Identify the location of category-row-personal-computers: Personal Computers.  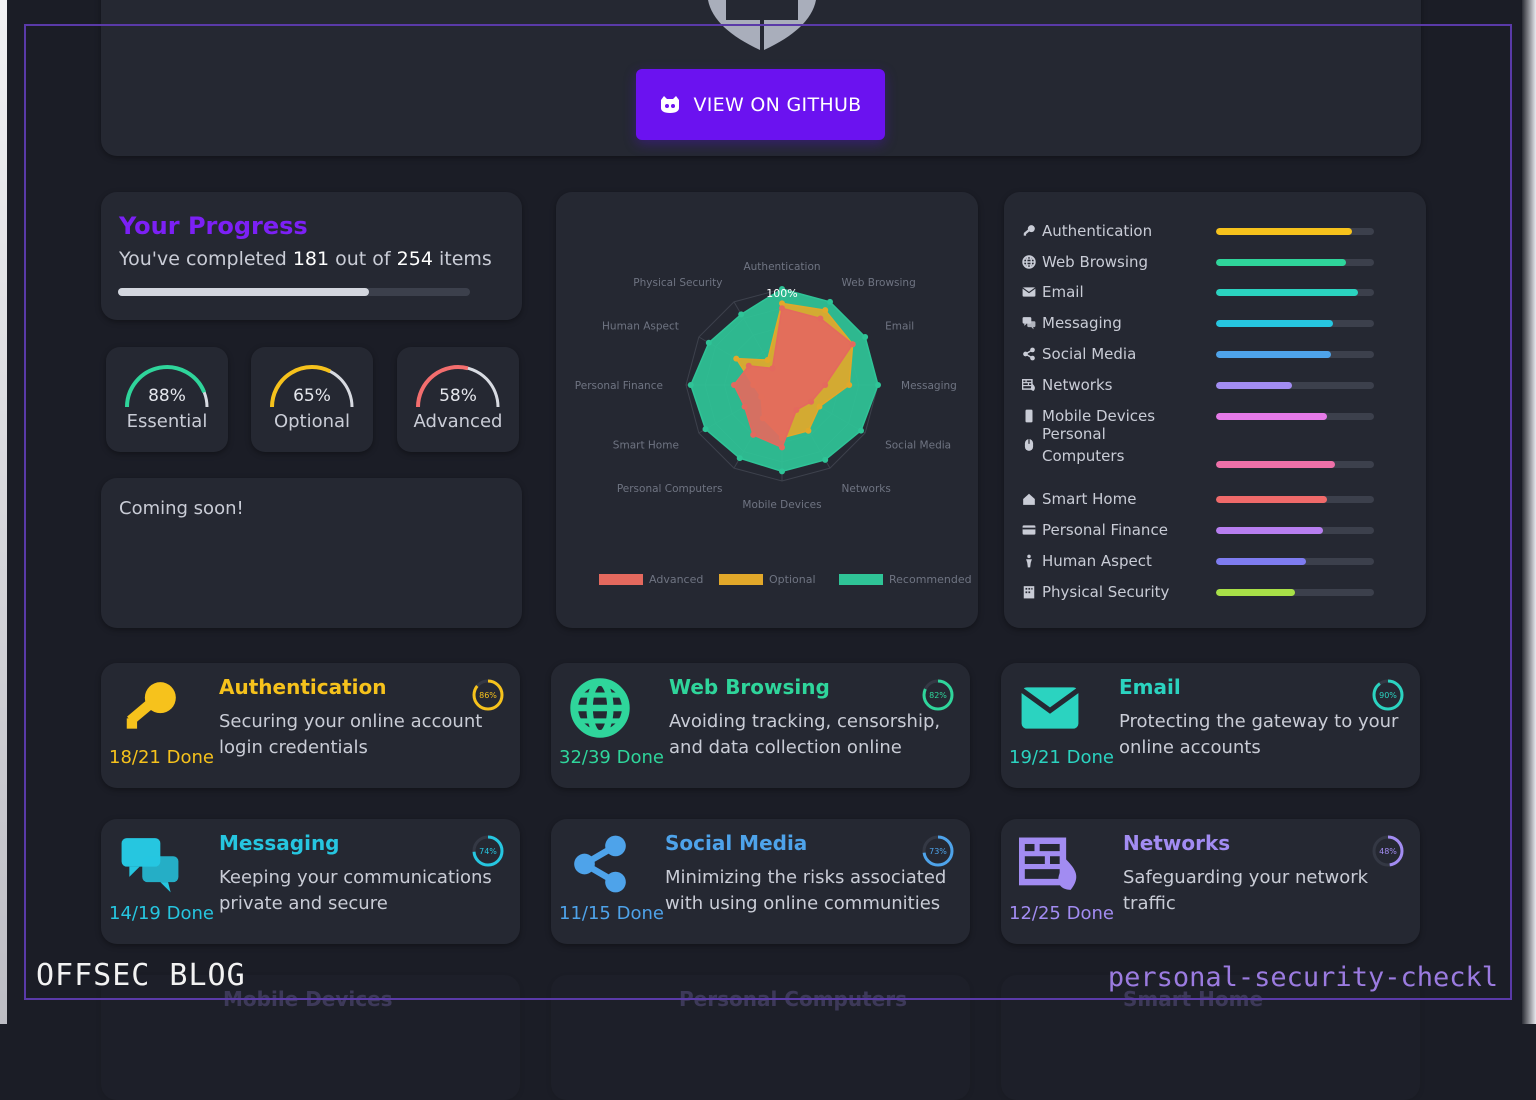
(1077, 445).